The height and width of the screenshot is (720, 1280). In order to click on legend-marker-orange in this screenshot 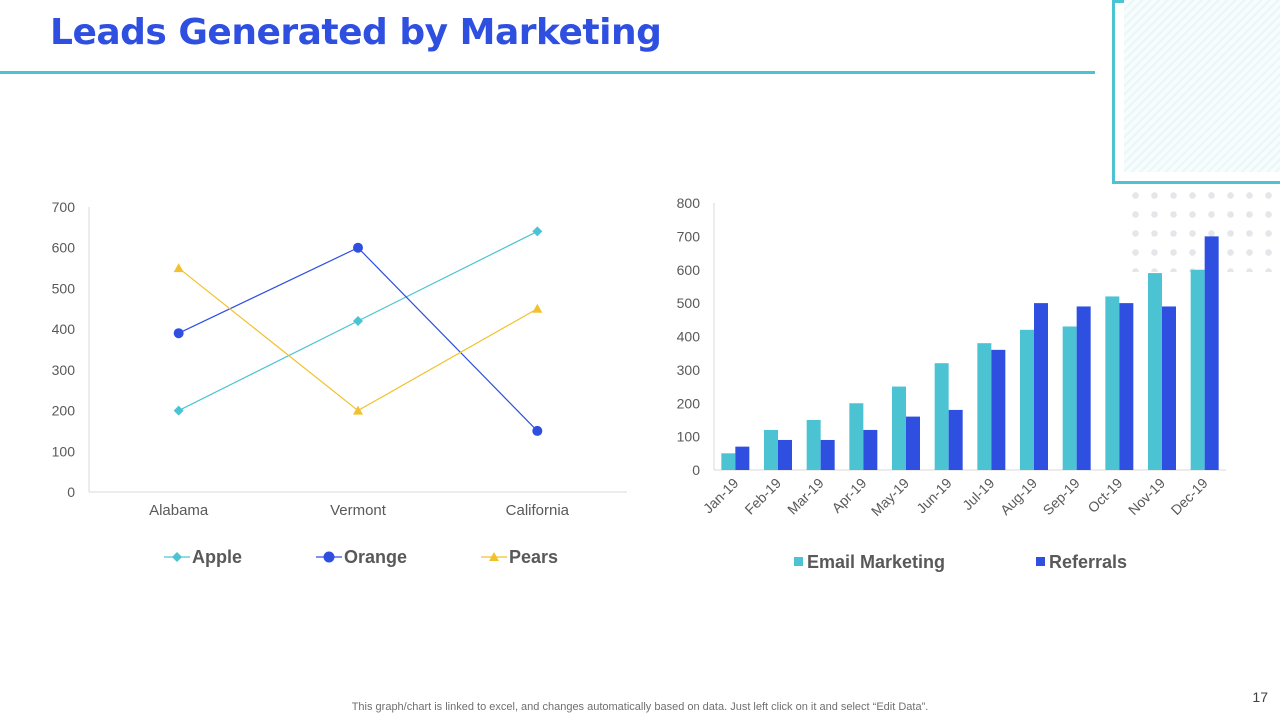, I will do `click(329, 557)`.